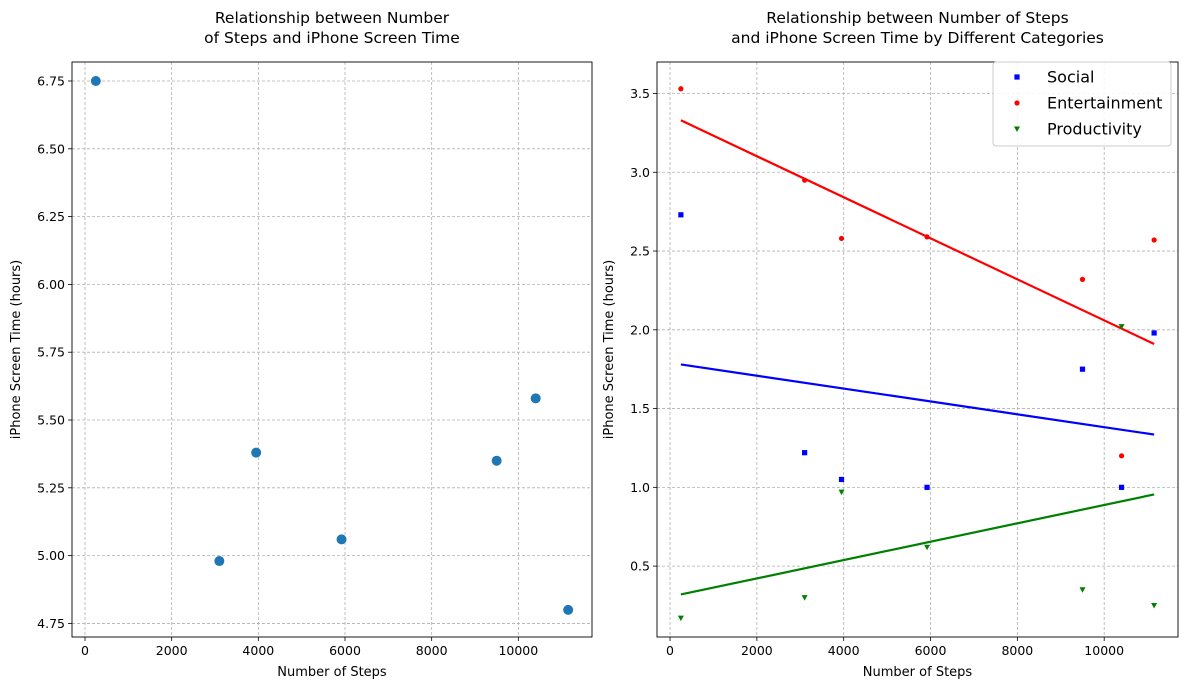  I want to click on y-tick-label: 1.5, so click(640, 408).